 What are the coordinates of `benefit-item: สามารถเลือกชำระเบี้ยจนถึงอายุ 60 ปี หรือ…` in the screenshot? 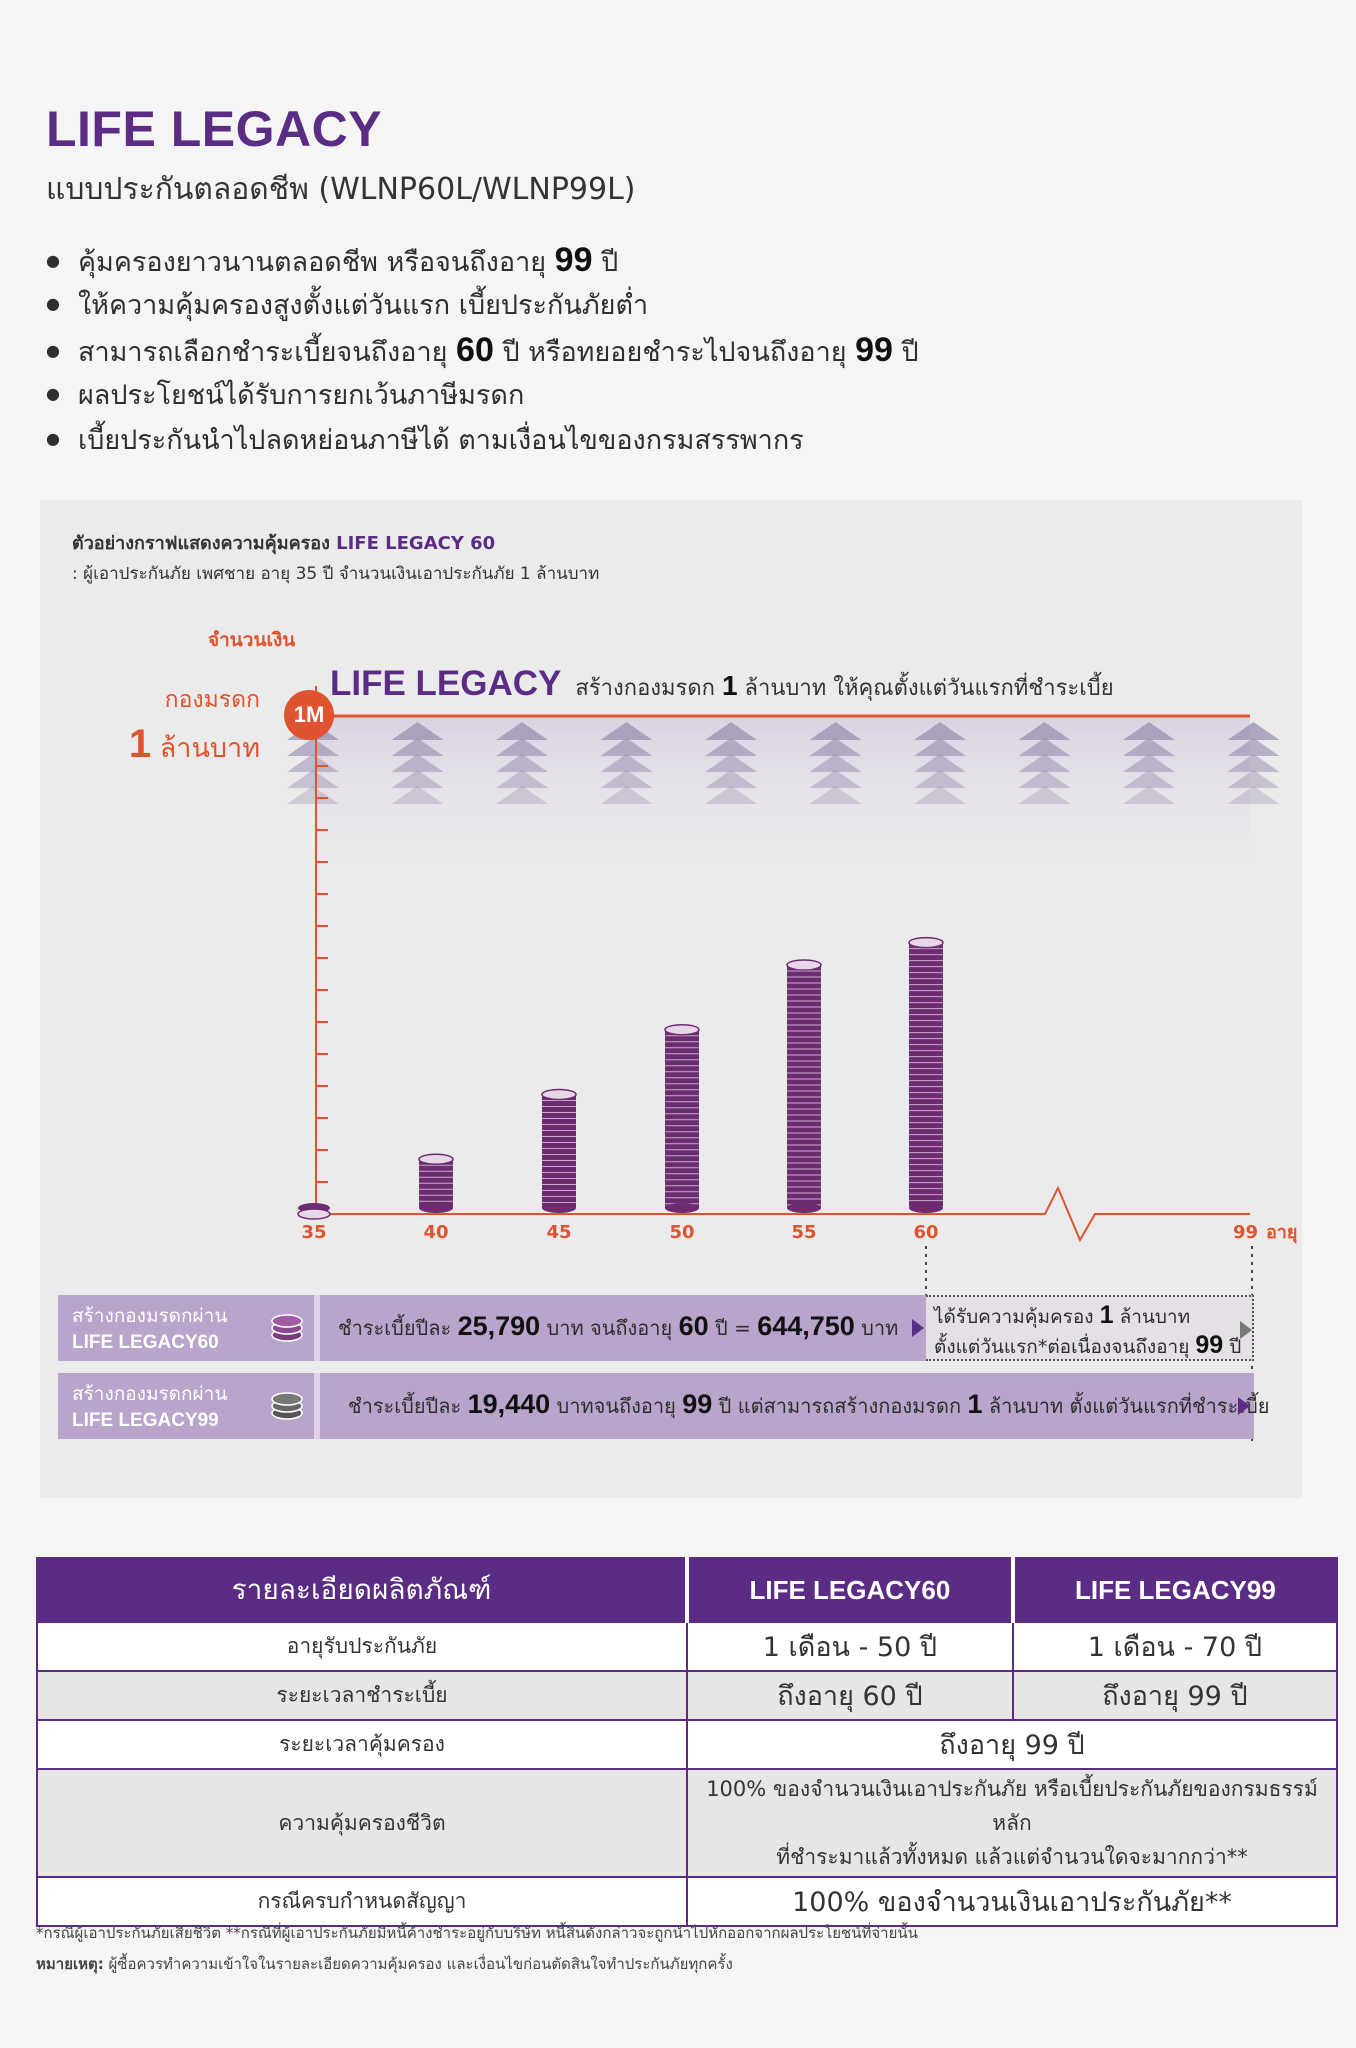 It's located at (482, 350).